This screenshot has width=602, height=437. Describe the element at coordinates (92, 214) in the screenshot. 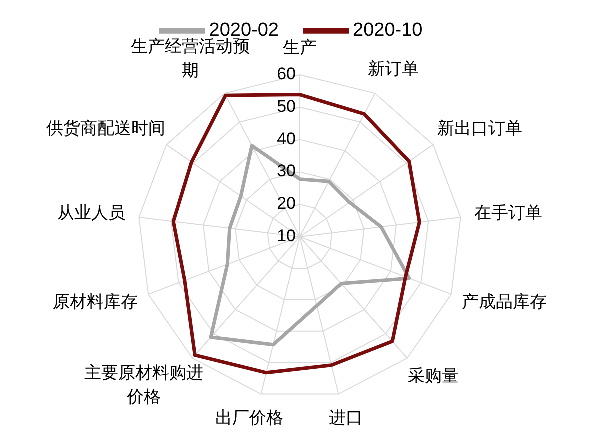

I see `spoke-label: 从业人员` at that location.